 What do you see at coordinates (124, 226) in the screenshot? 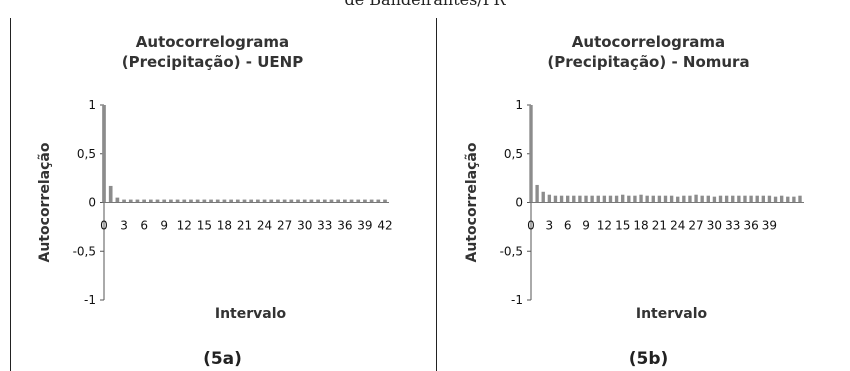
I see `x-tick-label: 3` at bounding box center [124, 226].